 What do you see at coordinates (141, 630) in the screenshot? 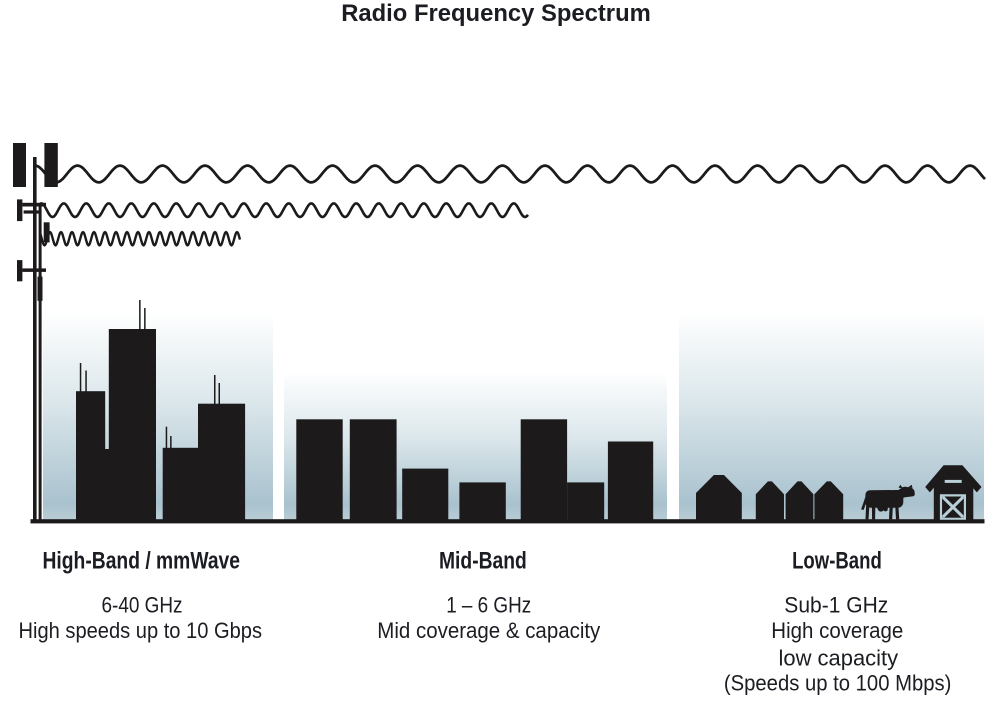
I see `svg-text: High speeds up to 10 Gbps` at bounding box center [141, 630].